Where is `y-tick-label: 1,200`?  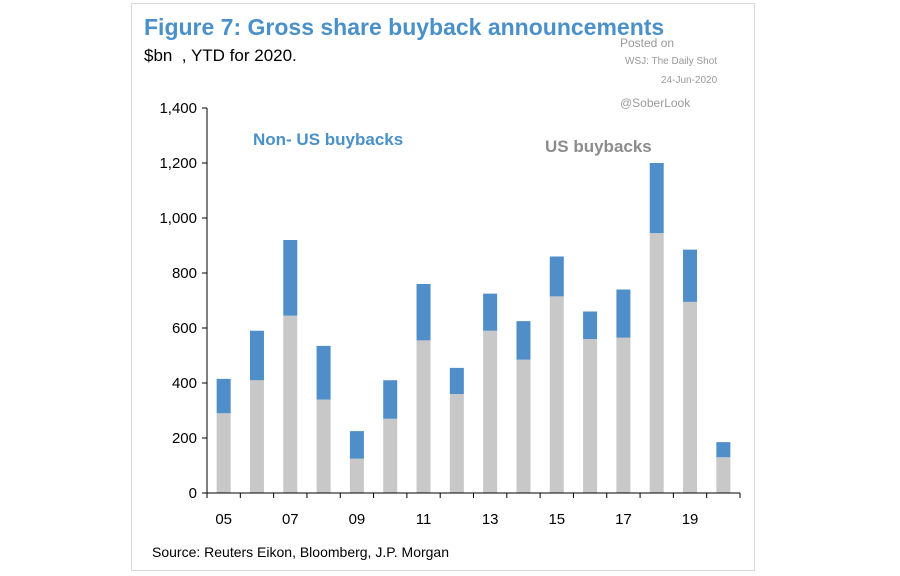 y-tick-label: 1,200 is located at coordinates (178, 163).